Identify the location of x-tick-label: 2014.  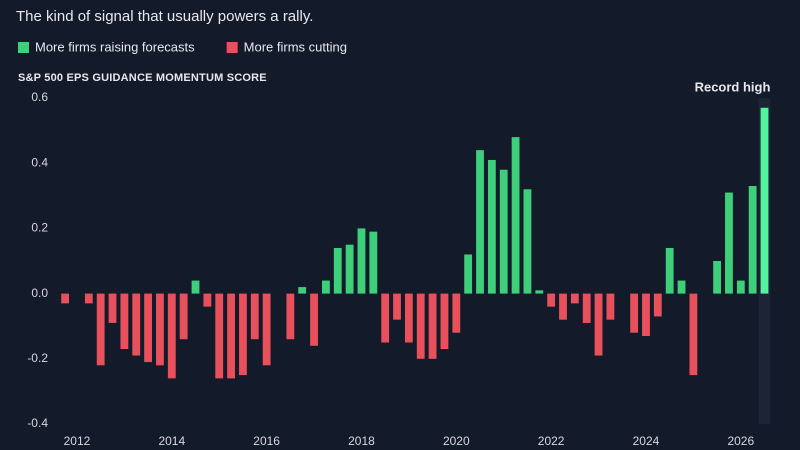
(171, 441).